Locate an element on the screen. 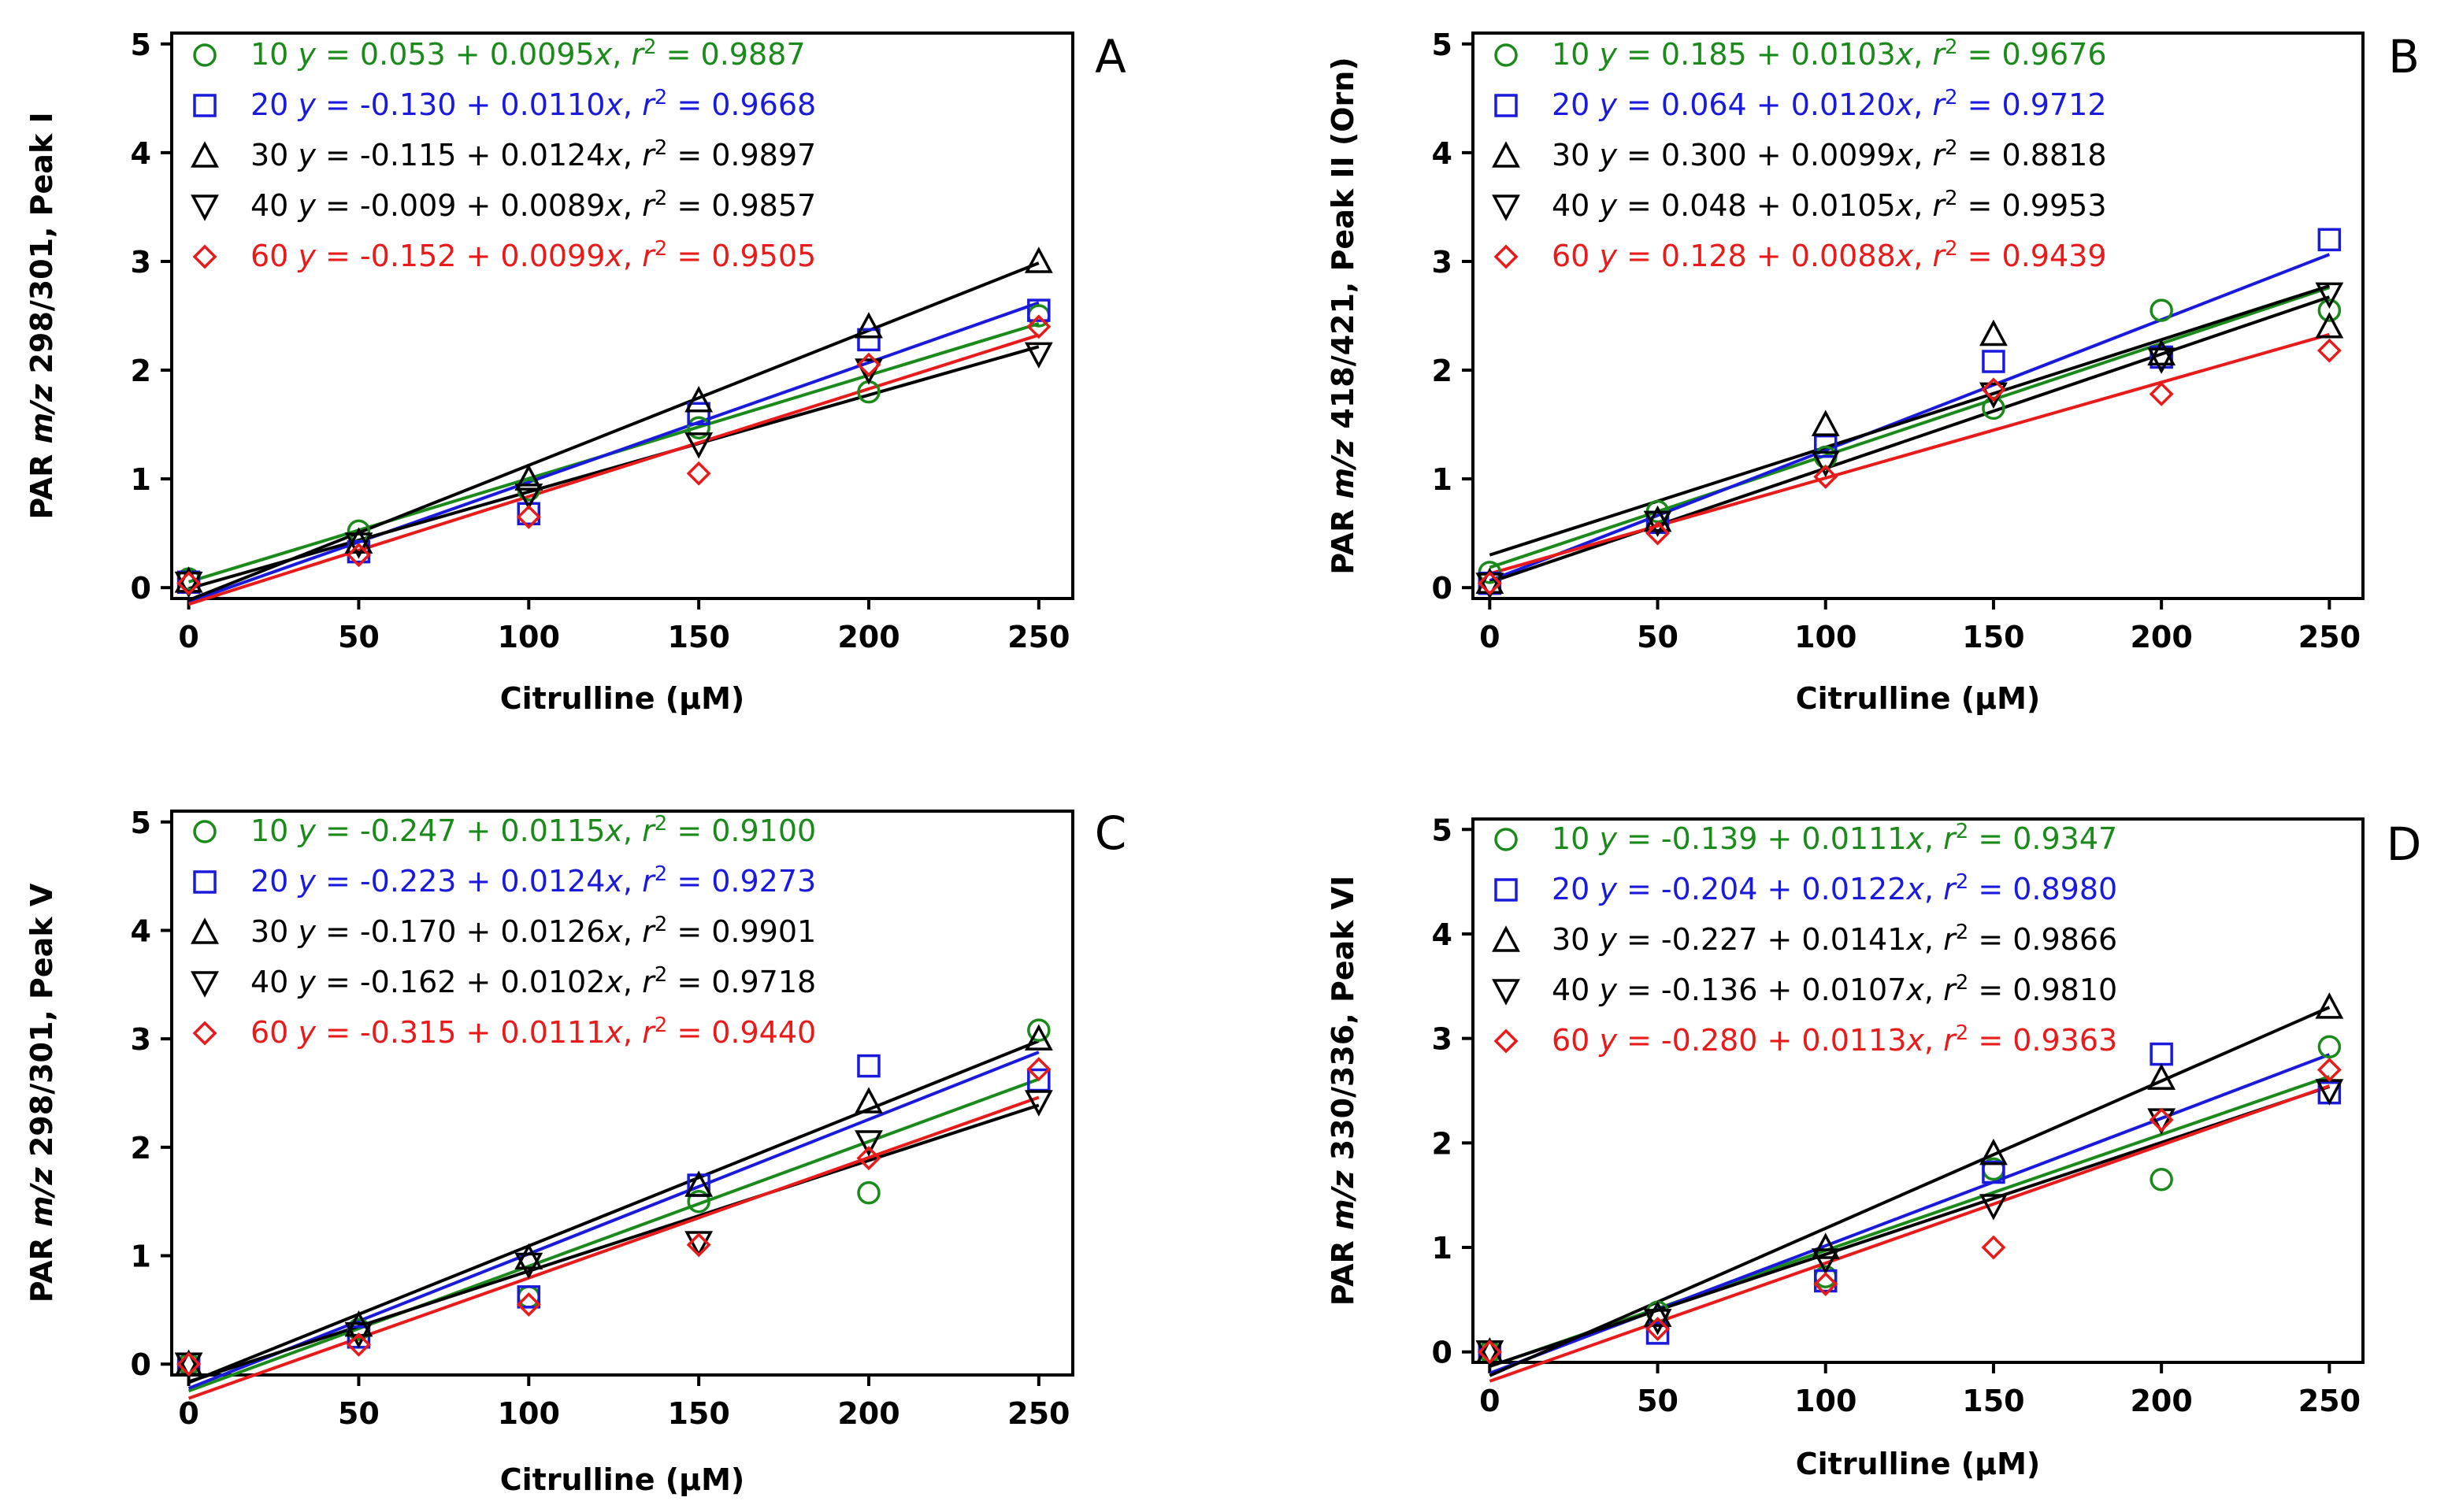 This screenshot has height=1512, width=2437. panel-label: B is located at coordinates (2404, 56).